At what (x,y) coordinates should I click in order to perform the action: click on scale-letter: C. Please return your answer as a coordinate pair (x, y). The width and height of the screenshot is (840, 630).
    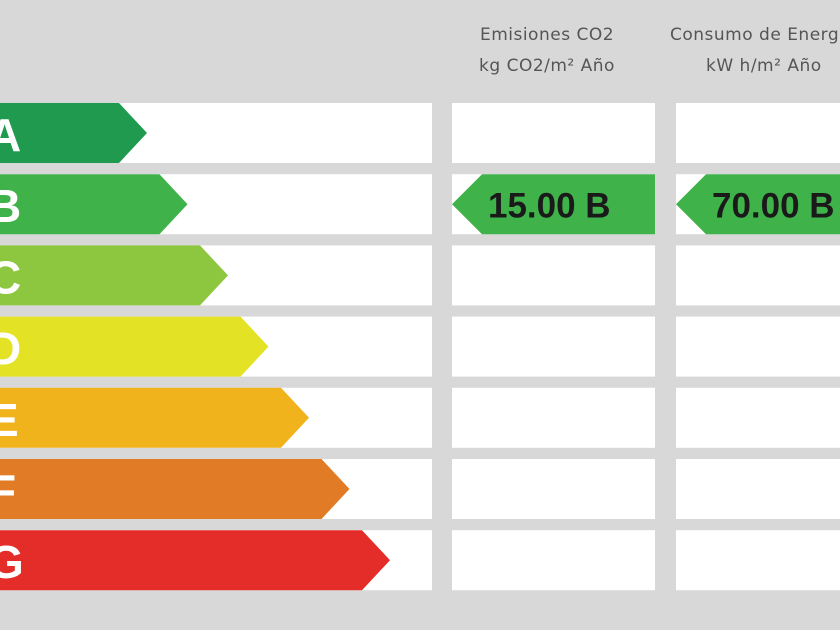
    Looking at the image, I should click on (10, 277).